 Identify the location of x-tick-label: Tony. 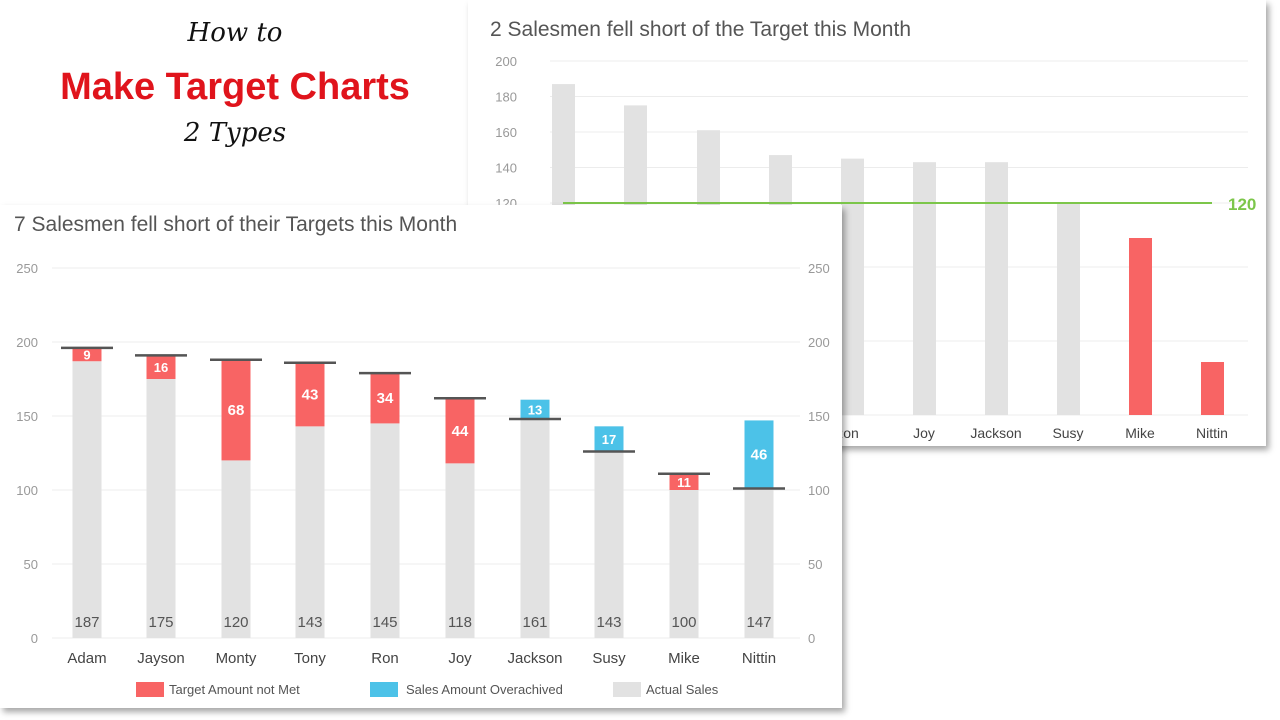
(310, 658).